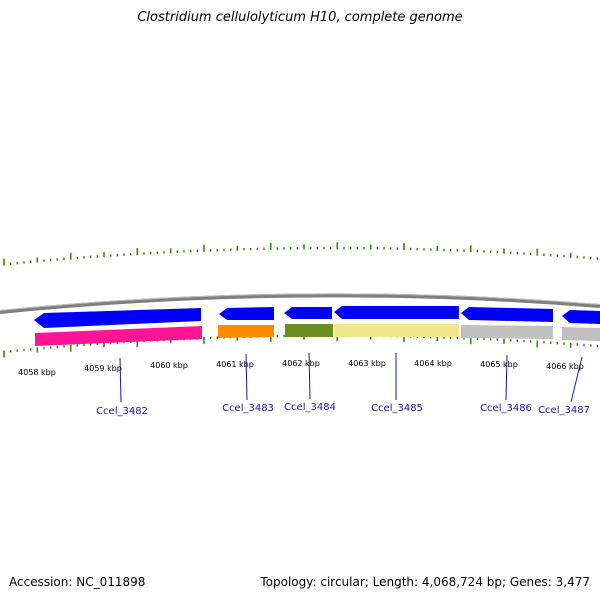  What do you see at coordinates (103, 368) in the screenshot?
I see `scale-label-4059: 4059 kbp` at bounding box center [103, 368].